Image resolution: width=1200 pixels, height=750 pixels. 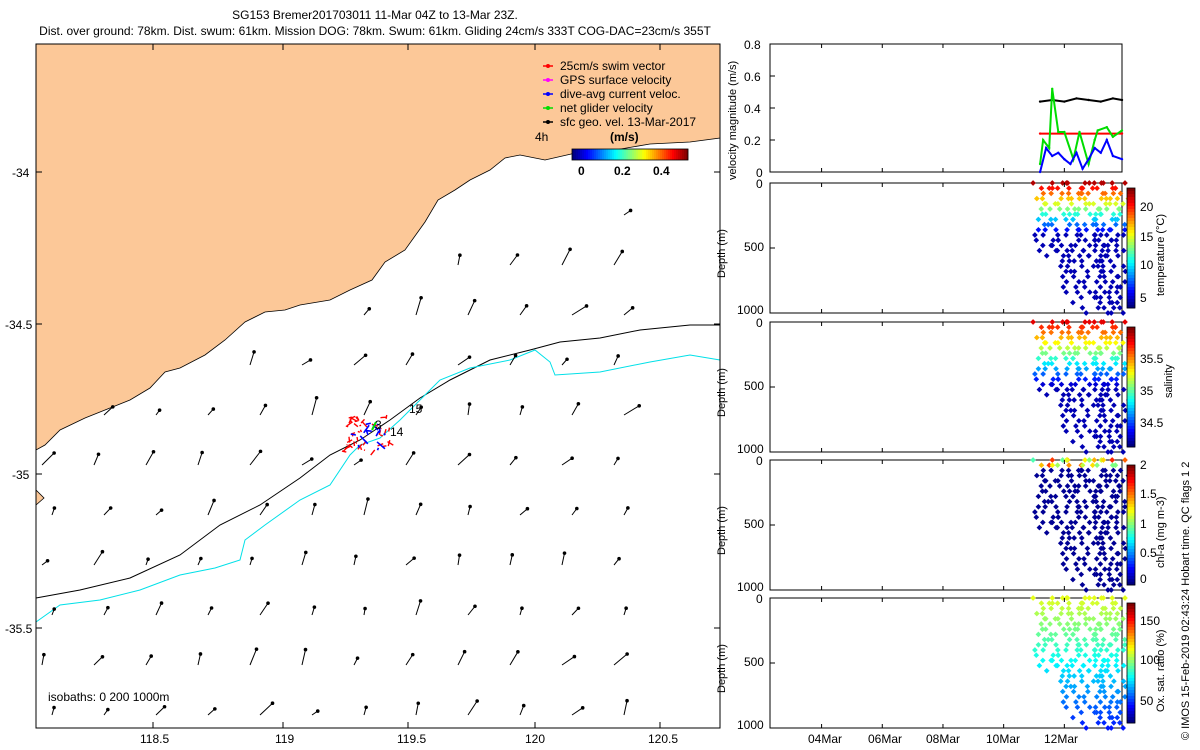 I want to click on colorbar-frame, so click(x=1131, y=525).